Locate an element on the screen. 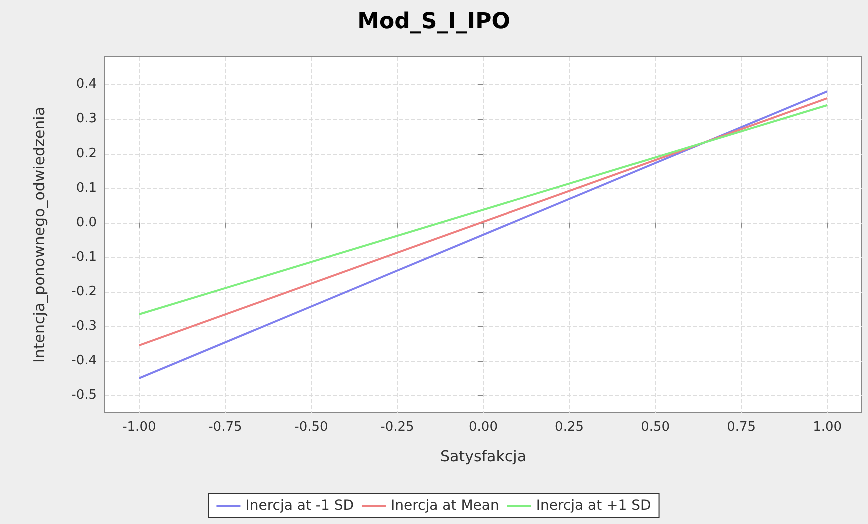 This screenshot has width=868, height=524. x-tick-label: -0.50 is located at coordinates (311, 427).